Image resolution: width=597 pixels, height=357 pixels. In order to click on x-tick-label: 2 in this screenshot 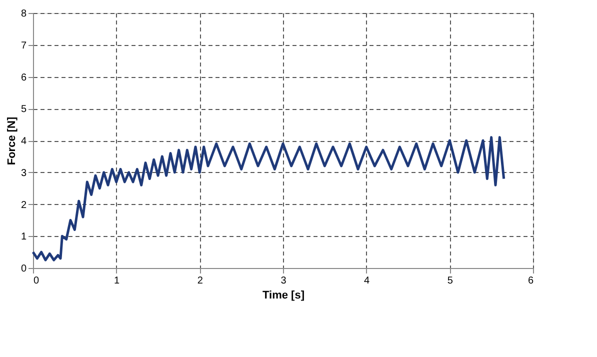, I will do `click(200, 281)`.